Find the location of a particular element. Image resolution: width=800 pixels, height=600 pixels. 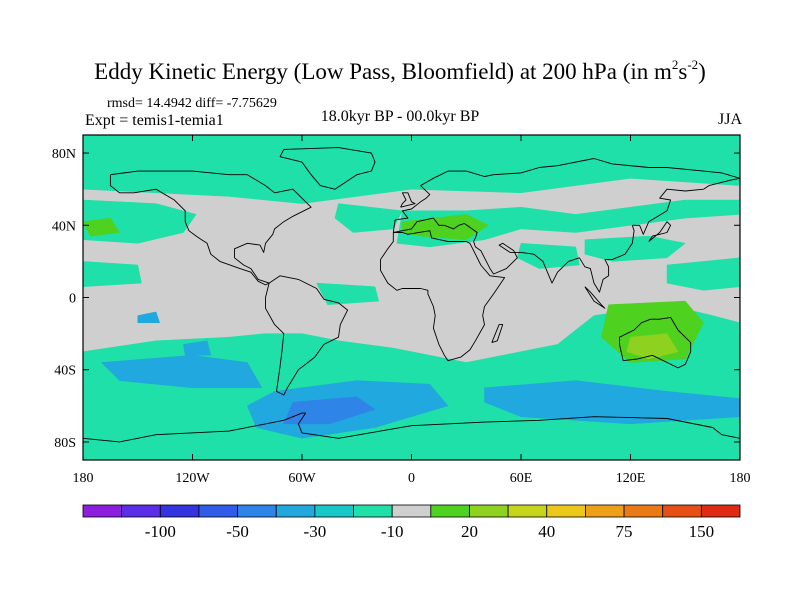

region-china-east is located at coordinates (635, 248).